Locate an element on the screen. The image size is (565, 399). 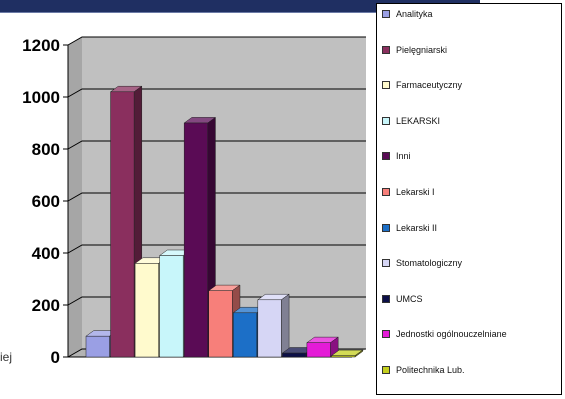
legend-item: UMCS is located at coordinates (402, 299).